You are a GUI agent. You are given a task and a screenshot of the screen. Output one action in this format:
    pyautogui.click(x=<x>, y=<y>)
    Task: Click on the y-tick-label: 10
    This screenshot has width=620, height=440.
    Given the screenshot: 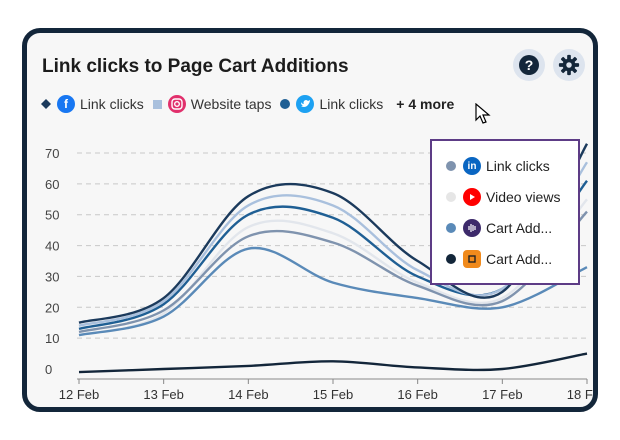 What is the action you would take?
    pyautogui.click(x=52, y=338)
    